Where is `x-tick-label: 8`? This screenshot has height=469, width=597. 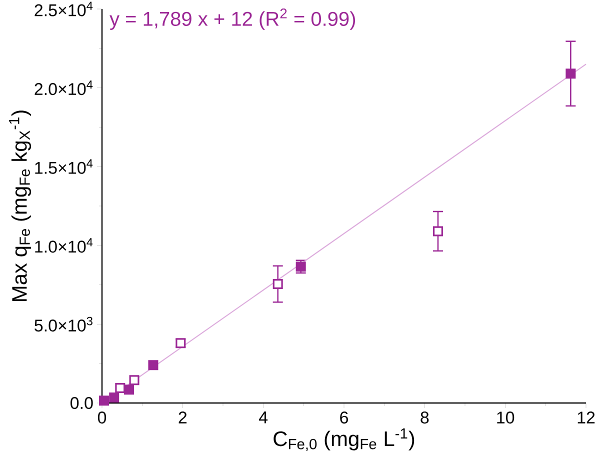
x-tick-label: 8 is located at coordinates (424, 418).